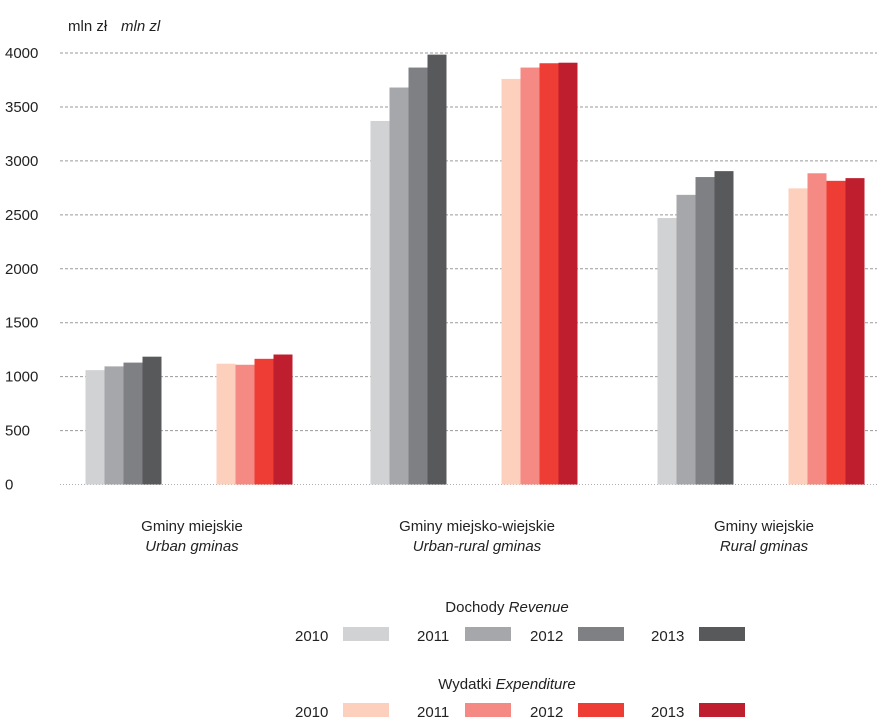 This screenshot has height=720, width=889. I want to click on category-label-pl: Gminy wiejskie, so click(764, 526).